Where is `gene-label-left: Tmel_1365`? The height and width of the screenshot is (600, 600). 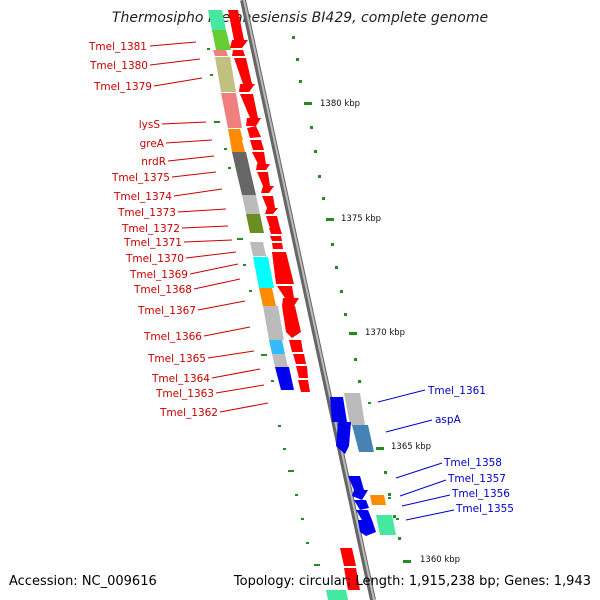
gene-label-left: Tmel_1365 is located at coordinates (176, 359).